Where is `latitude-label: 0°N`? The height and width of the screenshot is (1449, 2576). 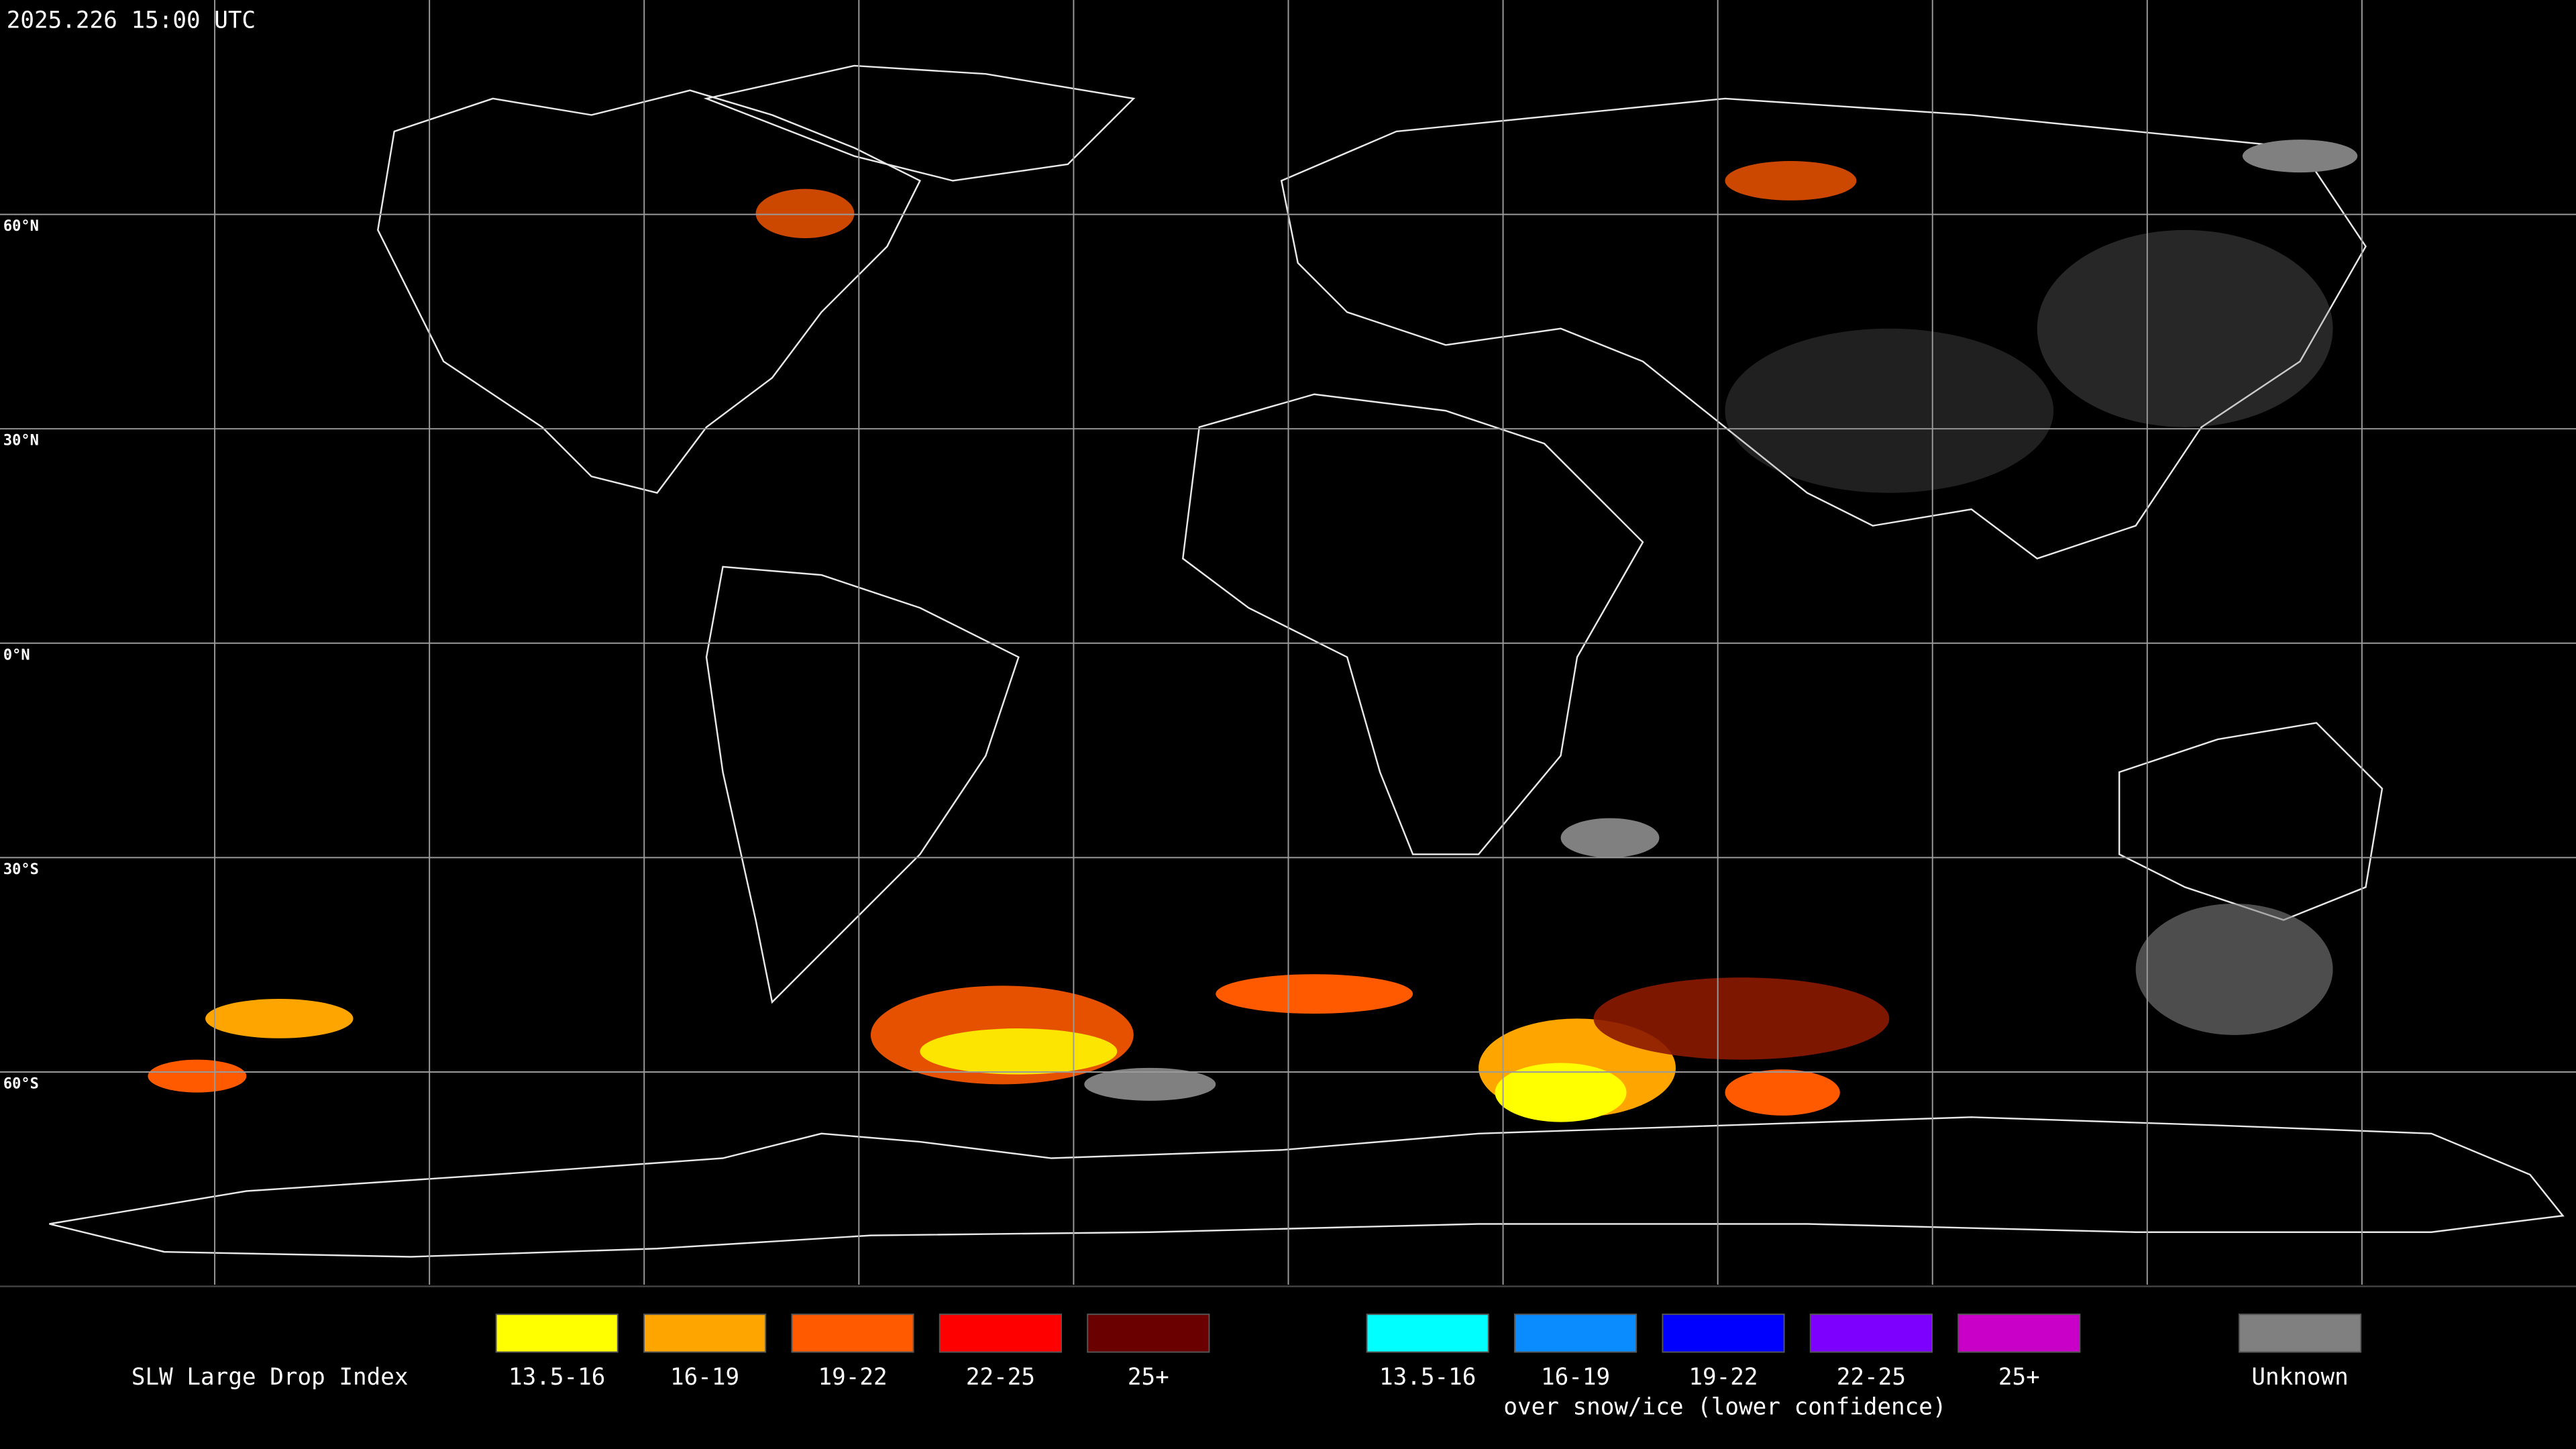 latitude-label: 0°N is located at coordinates (16, 655).